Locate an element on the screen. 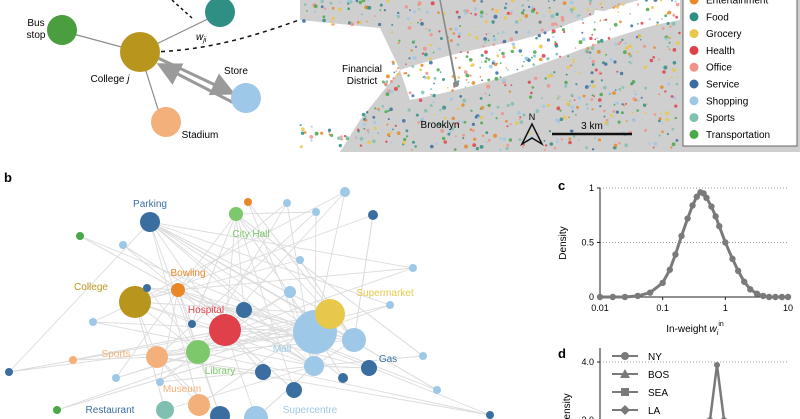 This screenshot has width=800, height=419. network-label: Sports is located at coordinates (116, 354).